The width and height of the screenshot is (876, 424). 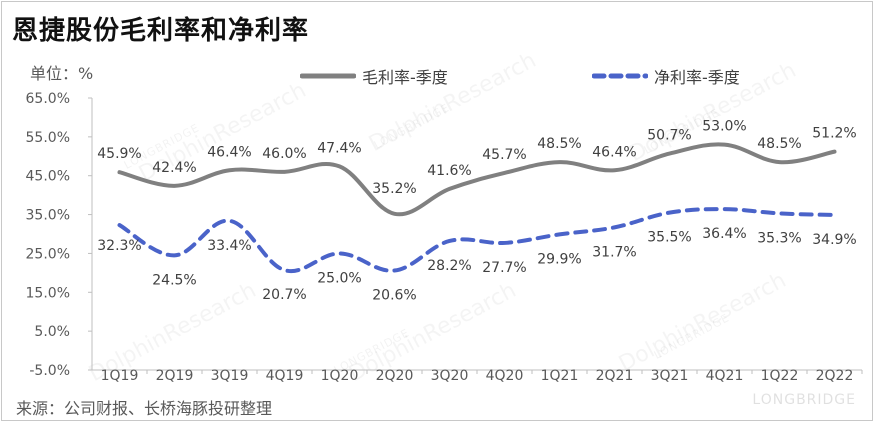 I want to click on data-label-net: 35.3%, so click(x=779, y=238).